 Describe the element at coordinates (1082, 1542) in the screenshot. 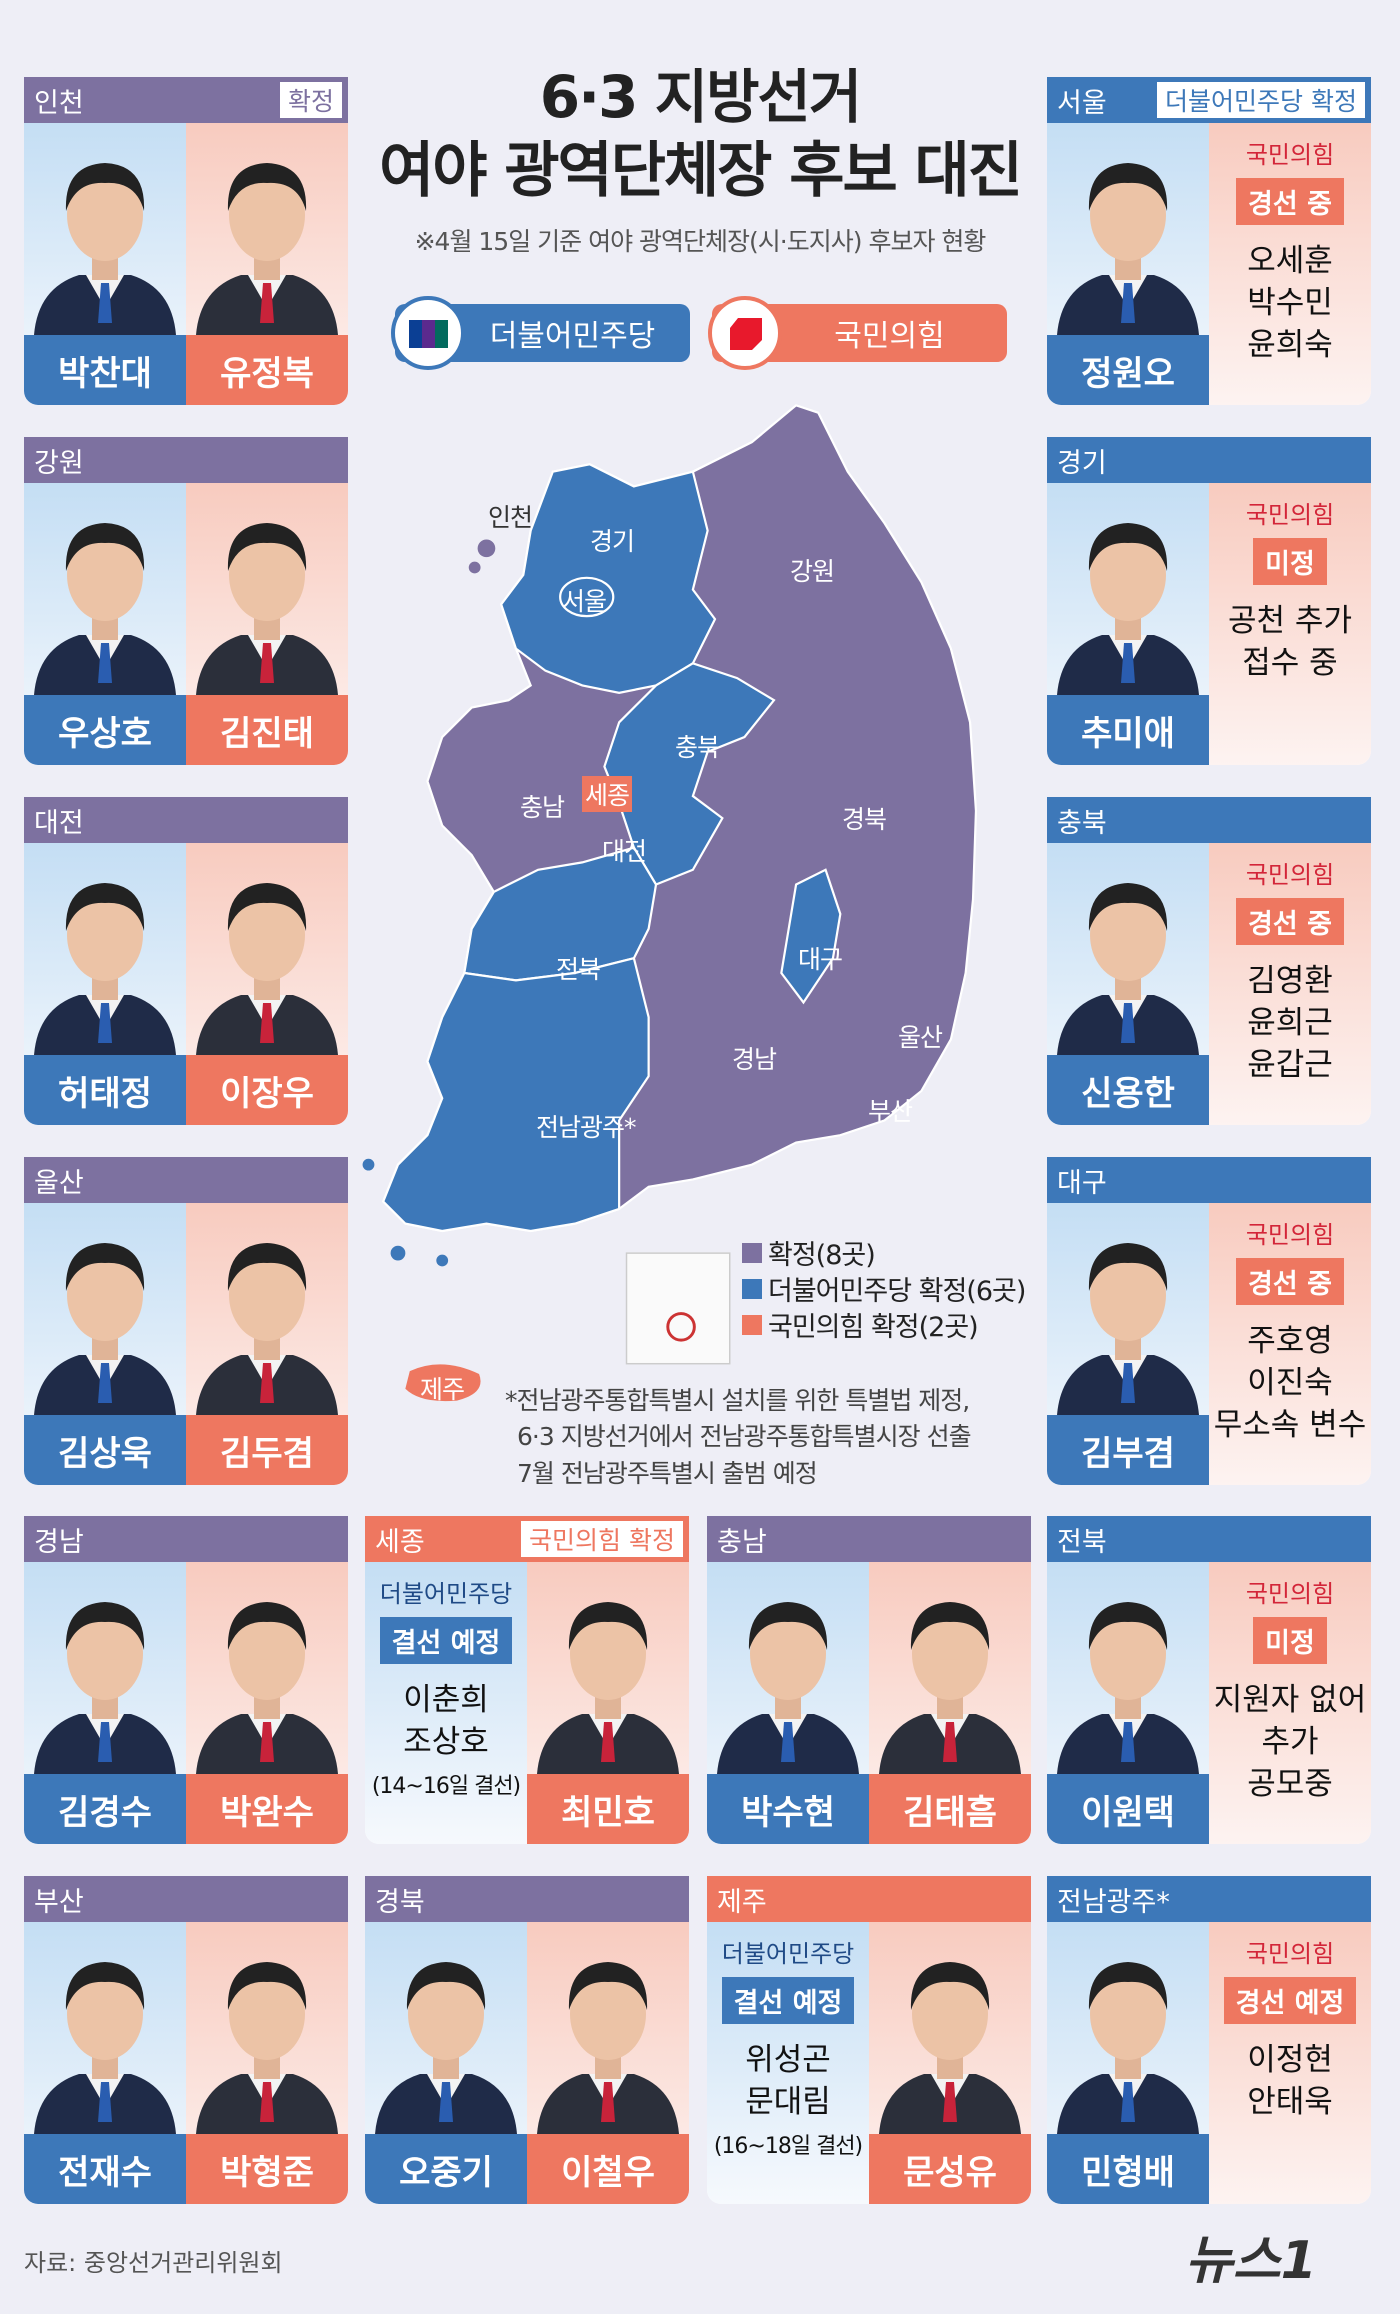

I see `region-name: 전북` at that location.